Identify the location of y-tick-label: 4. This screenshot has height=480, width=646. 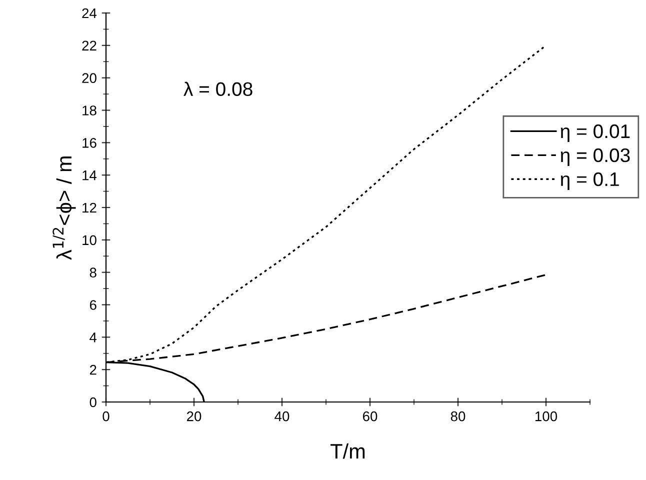
(93, 337).